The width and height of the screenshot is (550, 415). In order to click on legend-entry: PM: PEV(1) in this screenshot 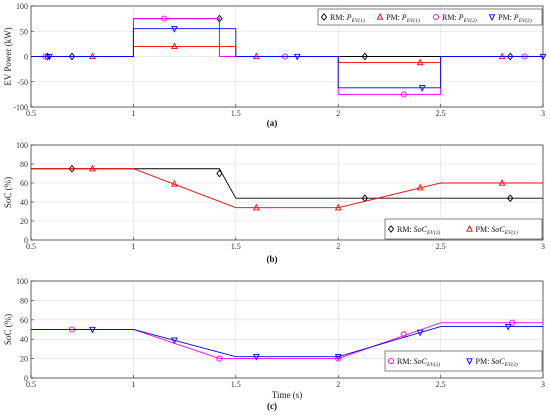, I will do `click(403, 18)`.